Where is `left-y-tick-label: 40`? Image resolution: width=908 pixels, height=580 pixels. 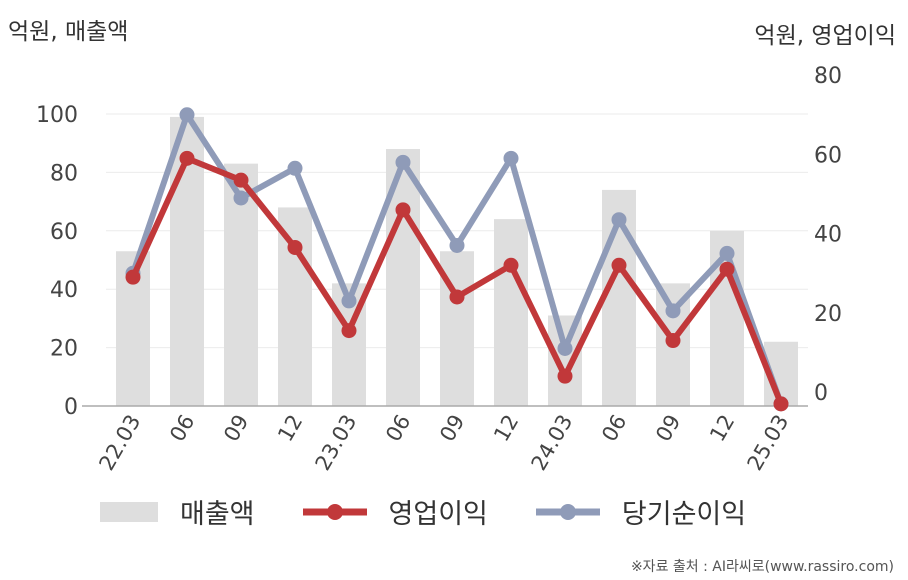 left-y-tick-label: 40 is located at coordinates (64, 290).